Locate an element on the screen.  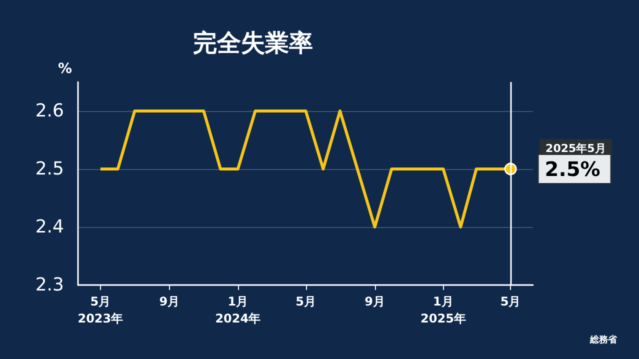
y-tick-label: 2.3 is located at coordinates (49, 285).